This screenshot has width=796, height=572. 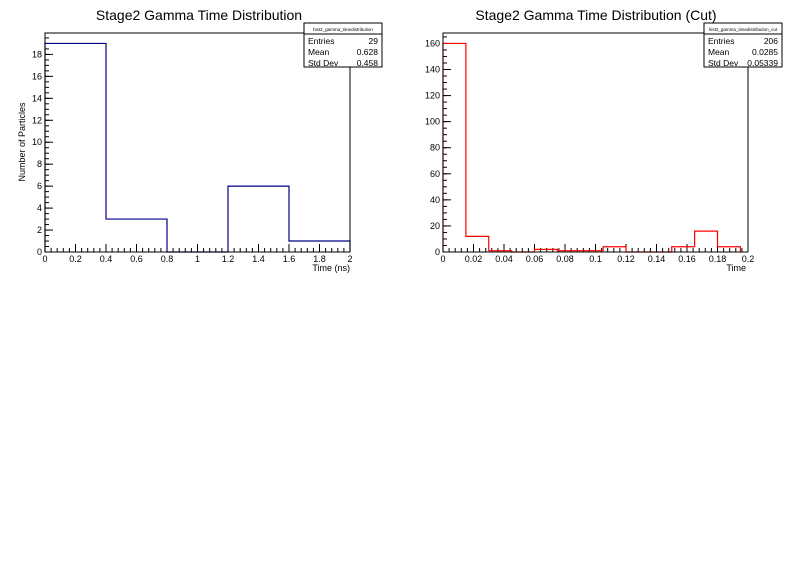 I want to click on y-tick-label: 120, so click(x=432, y=96).